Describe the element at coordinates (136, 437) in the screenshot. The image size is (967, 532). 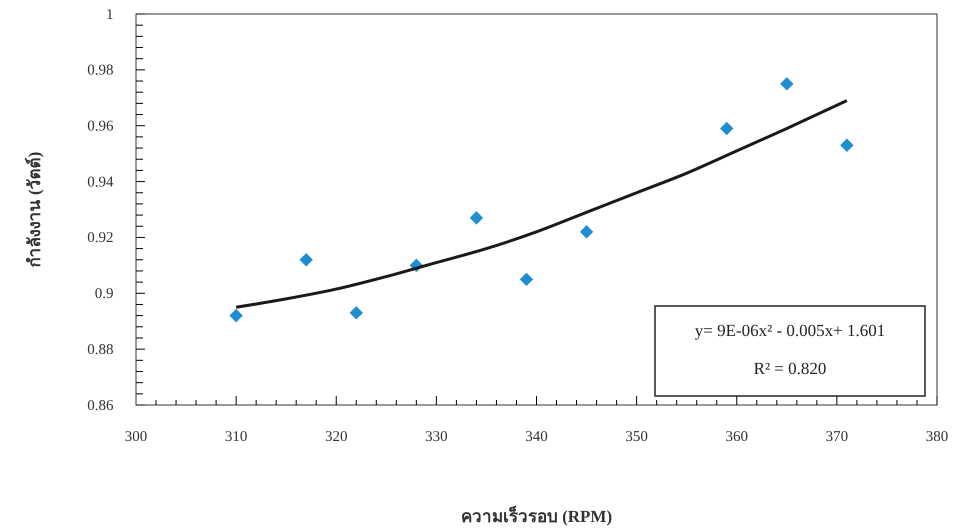
I see `x-tick-label: 300` at that location.